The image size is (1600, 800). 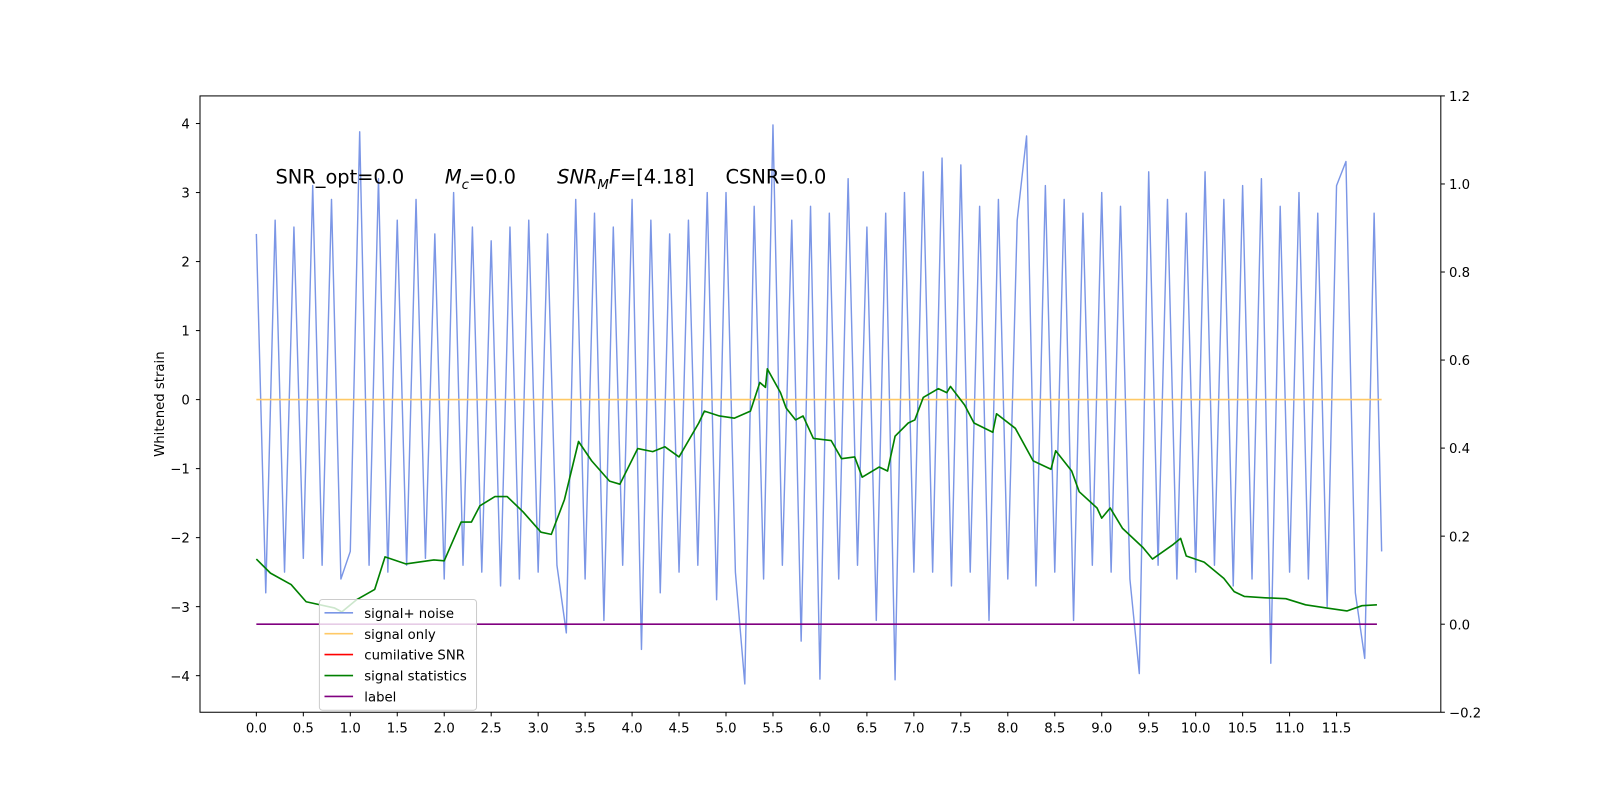 What do you see at coordinates (466, 185) in the screenshot?
I see `annotation-subscript: c` at bounding box center [466, 185].